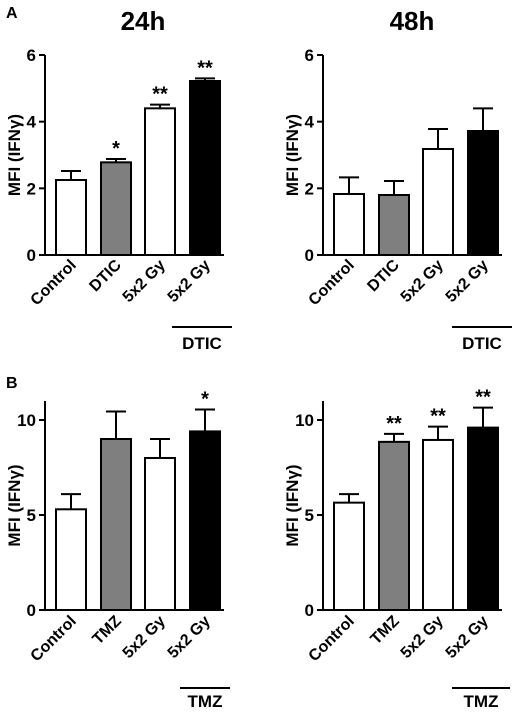 This screenshot has height=713, width=517. I want to click on column-title-48h: 48h, so click(412, 21).